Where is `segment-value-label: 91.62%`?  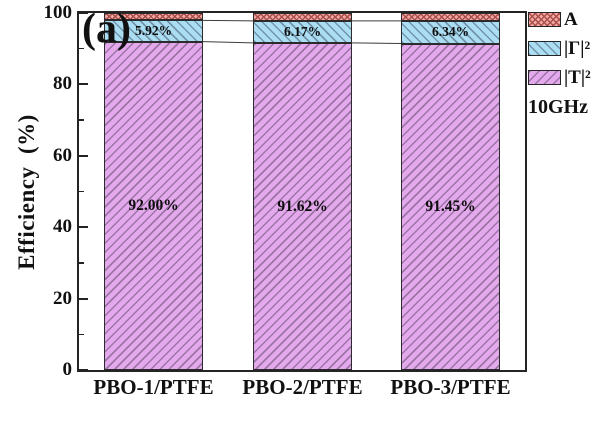 segment-value-label: 91.62% is located at coordinates (302, 206).